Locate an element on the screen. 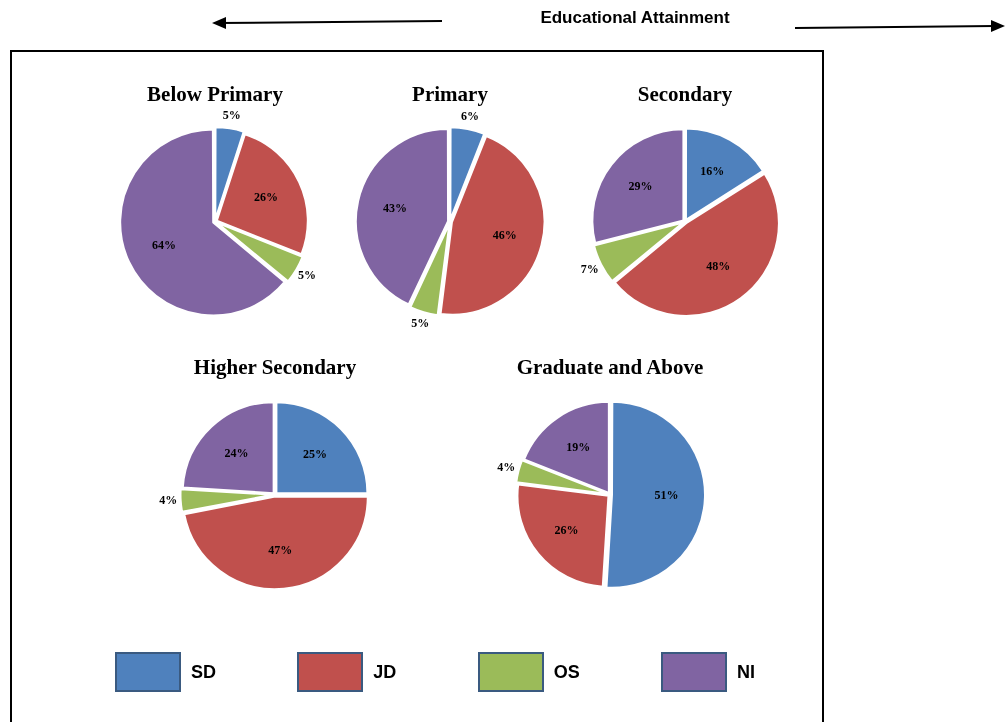 The height and width of the screenshot is (722, 1005). data-label: 43% is located at coordinates (394, 208).